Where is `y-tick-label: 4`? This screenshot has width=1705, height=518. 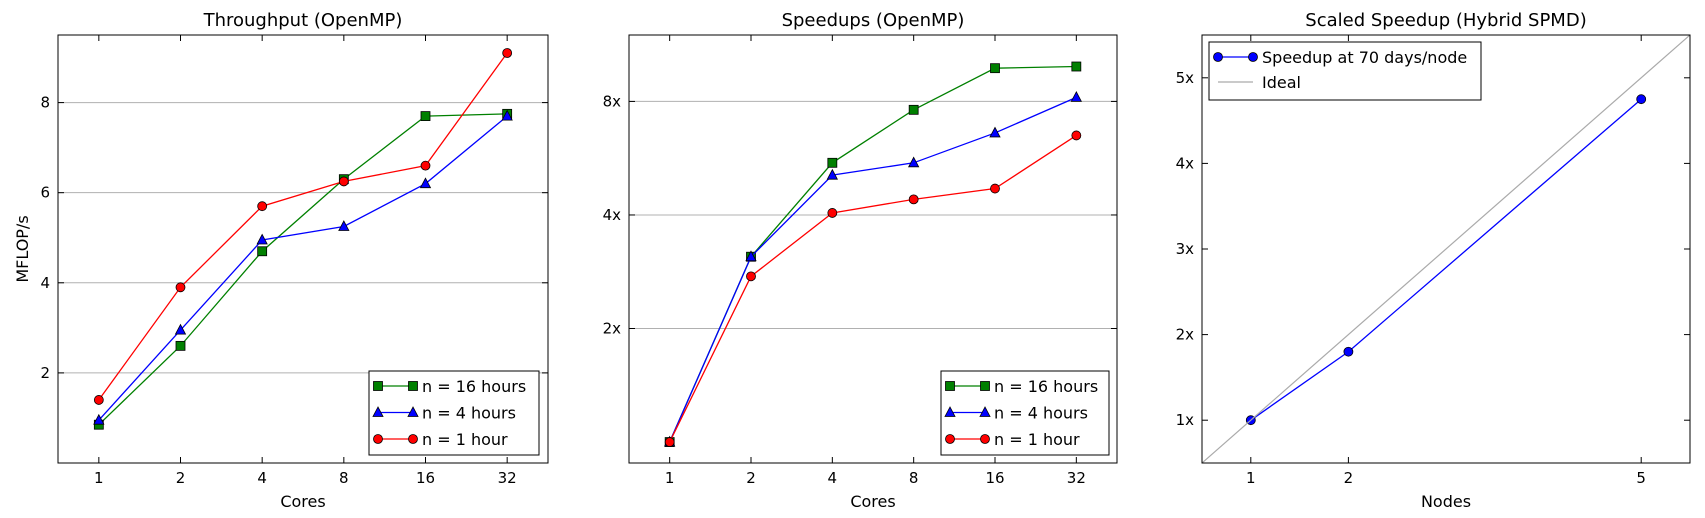
y-tick-label: 4 is located at coordinates (45, 283).